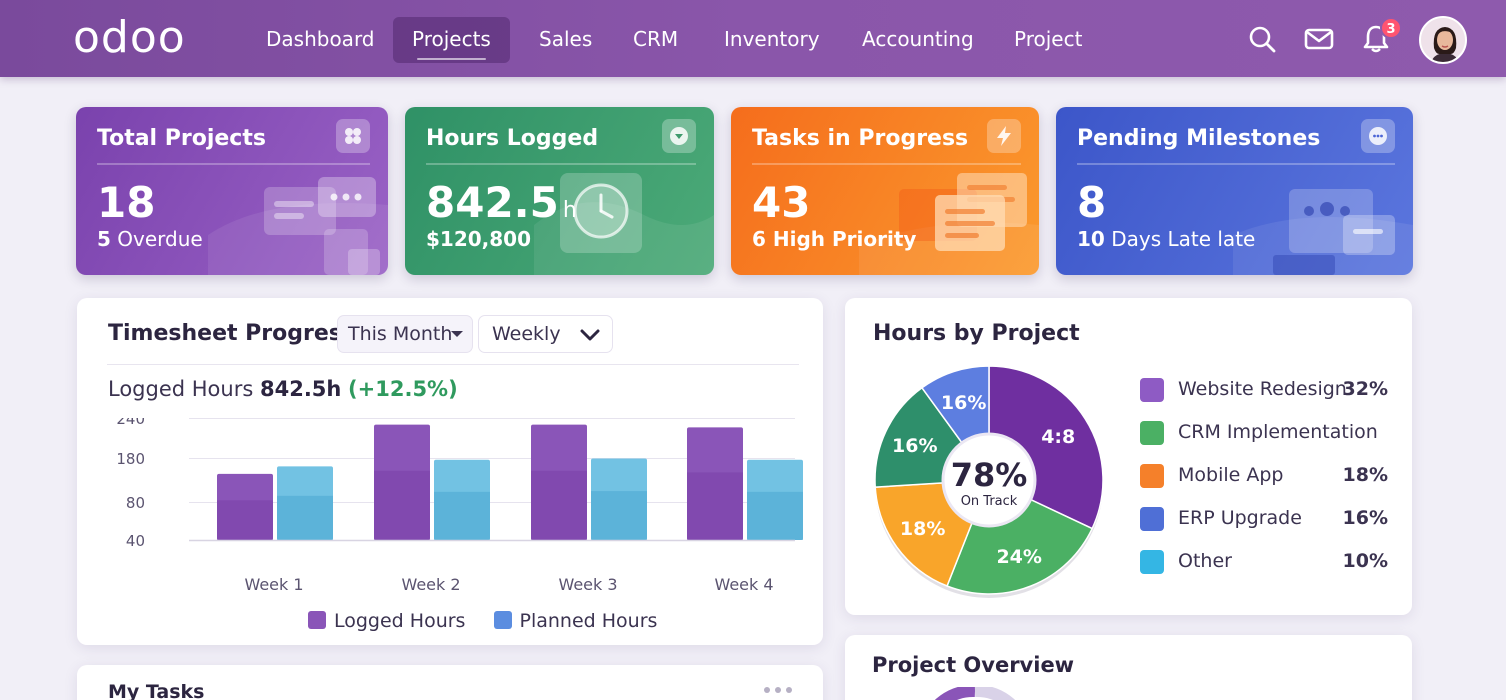 The width and height of the screenshot is (1506, 700). What do you see at coordinates (1323, 232) in the screenshot?
I see `milestone-illustration` at bounding box center [1323, 232].